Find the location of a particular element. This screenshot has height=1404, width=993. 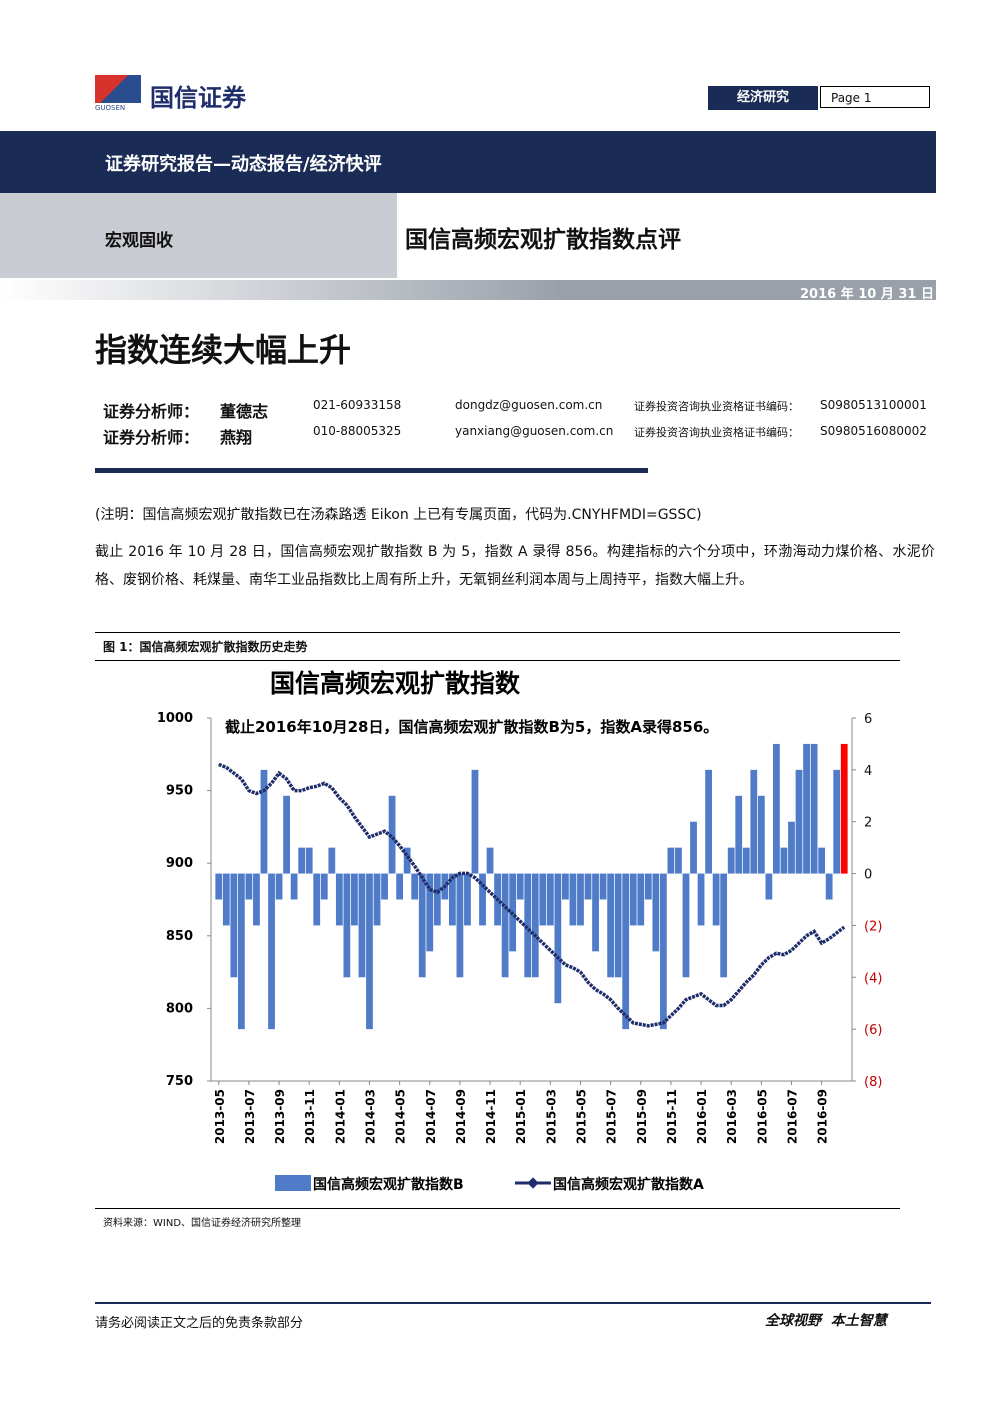

x-tick-label: 2014-09 is located at coordinates (461, 1116).